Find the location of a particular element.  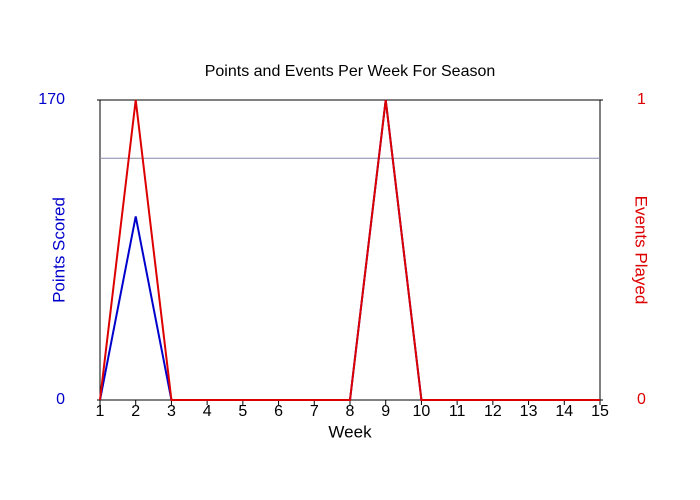

x-tick-label: 2 is located at coordinates (135, 411).